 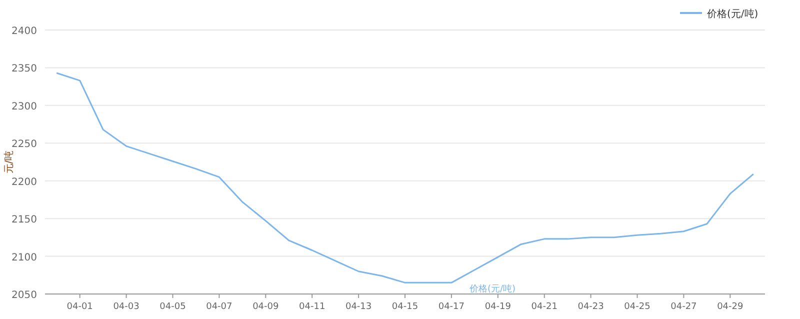 What do you see at coordinates (451, 307) in the screenshot?
I see `x-tick-label: 04-17` at bounding box center [451, 307].